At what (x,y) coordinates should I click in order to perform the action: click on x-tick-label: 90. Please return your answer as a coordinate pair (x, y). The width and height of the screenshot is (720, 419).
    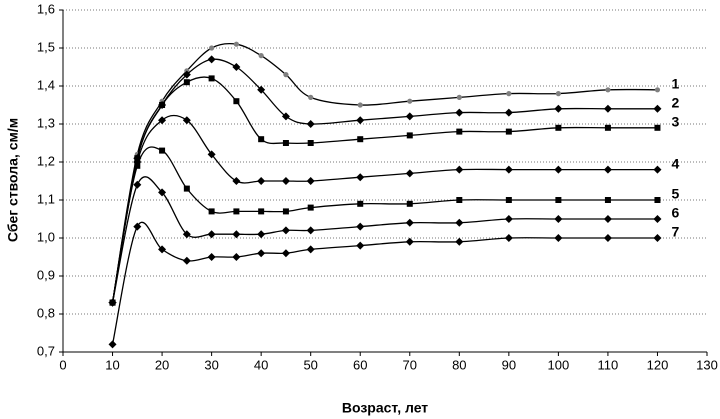
    Looking at the image, I should click on (509, 364).